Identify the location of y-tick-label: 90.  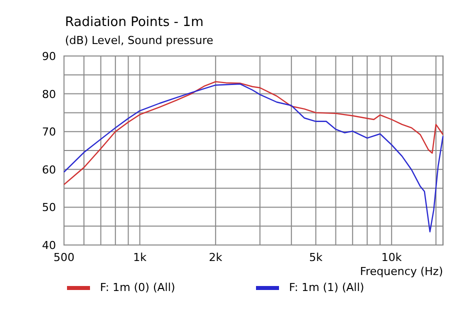
(49, 56).